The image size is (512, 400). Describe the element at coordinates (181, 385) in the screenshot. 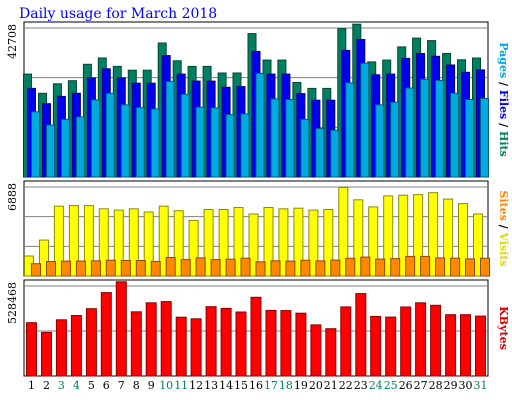

I see `x-tick-day-11: 11` at that location.